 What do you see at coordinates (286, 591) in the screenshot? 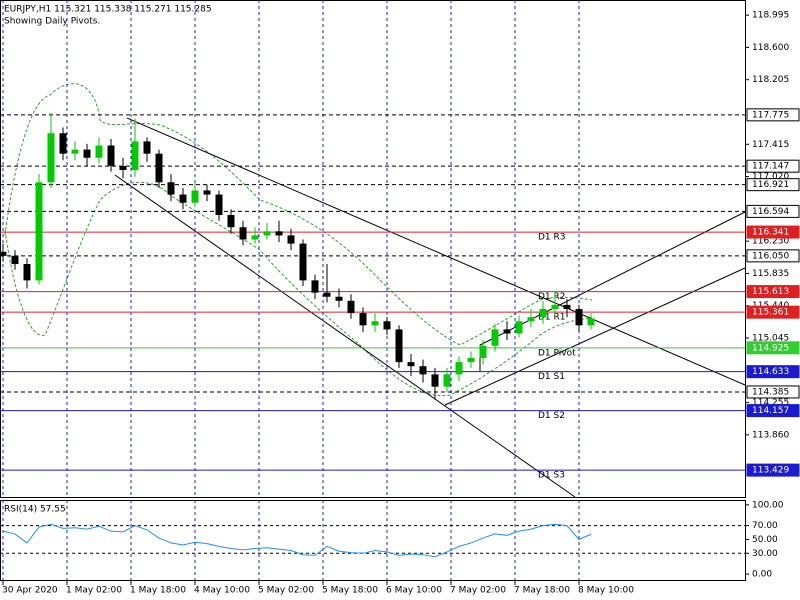
I see `x-tick-label: 5 May 02:00` at bounding box center [286, 591].